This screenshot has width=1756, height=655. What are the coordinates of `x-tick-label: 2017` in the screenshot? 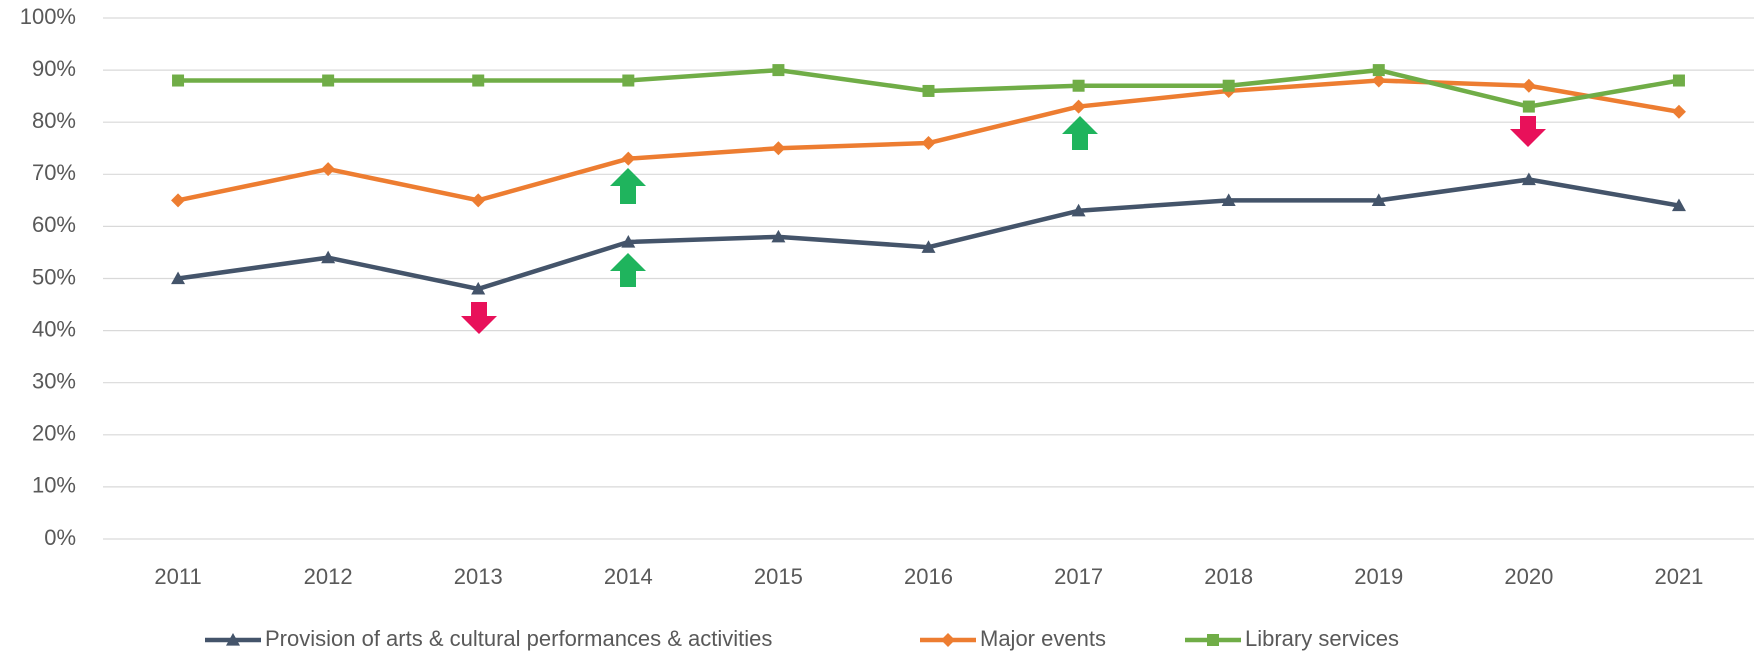 It's located at (1078, 576).